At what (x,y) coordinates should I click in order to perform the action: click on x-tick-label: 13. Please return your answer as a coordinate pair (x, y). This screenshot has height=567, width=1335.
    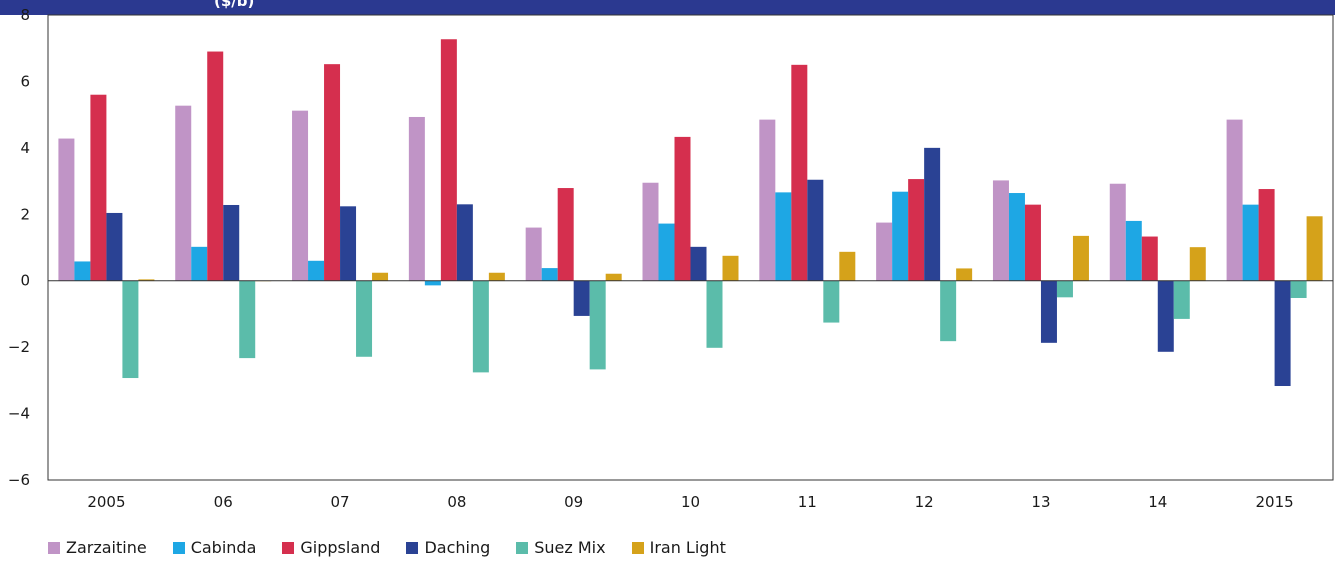
    Looking at the image, I should click on (1040, 502).